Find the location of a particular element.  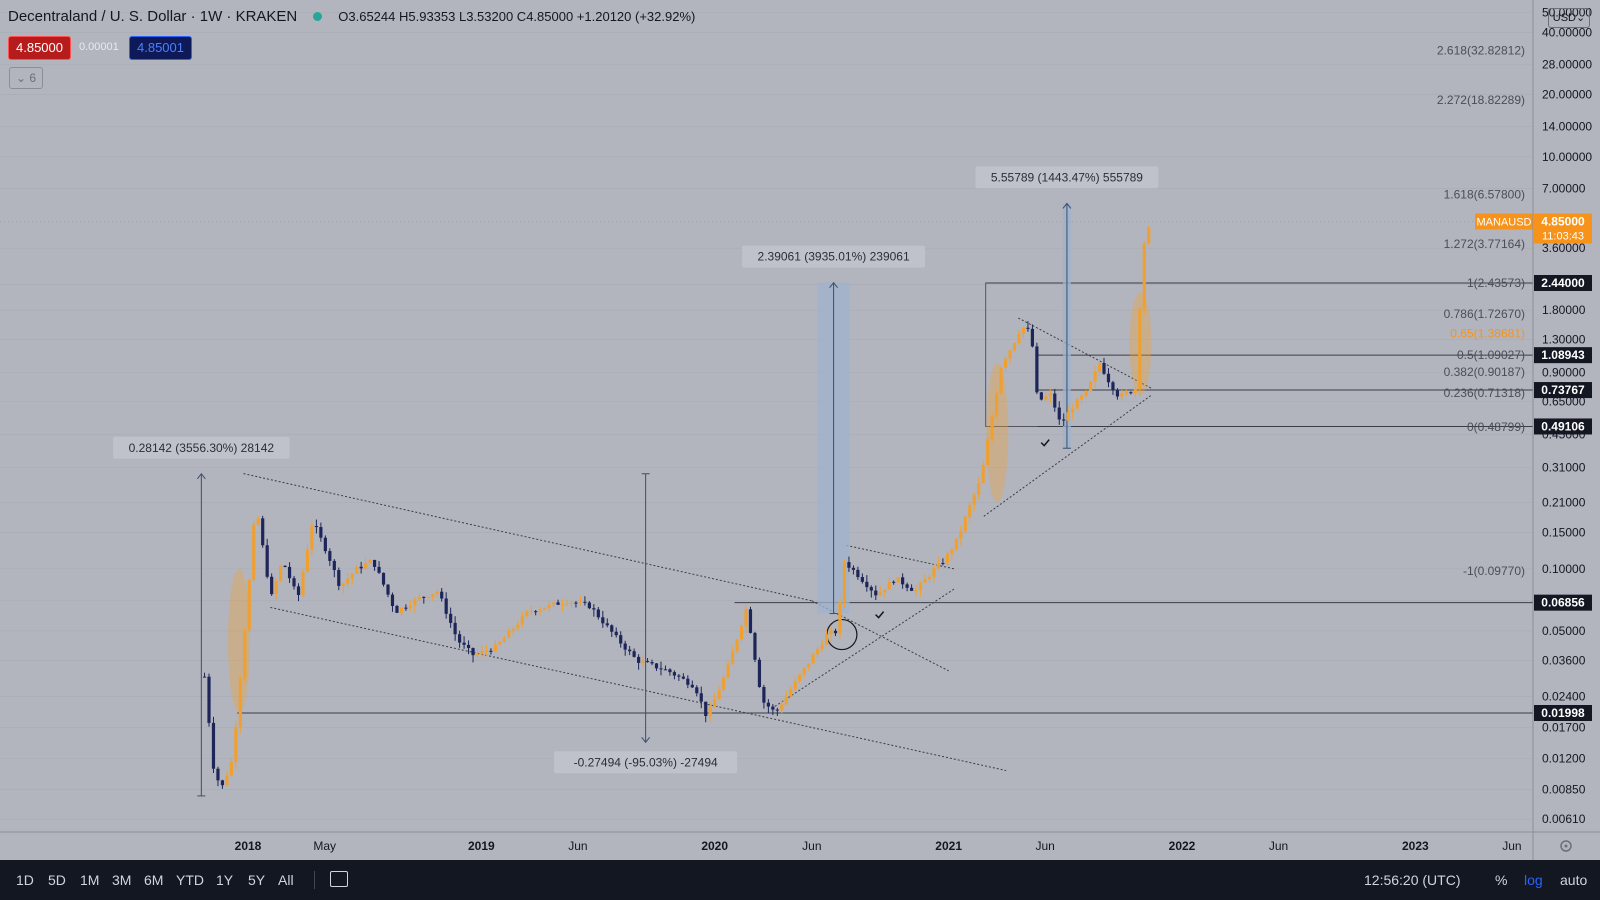

indicators-collapse-button: ⌄ 6 is located at coordinates (26, 78).